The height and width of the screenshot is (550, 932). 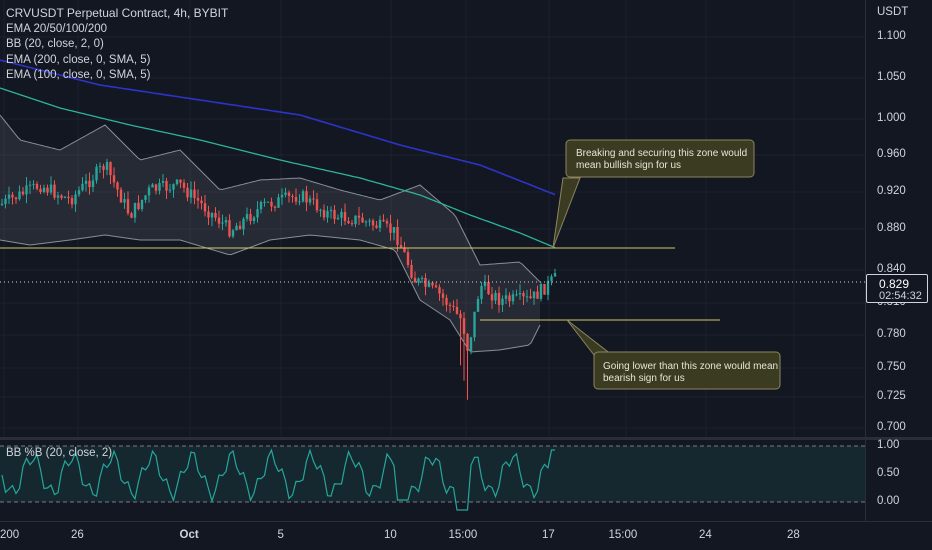 I want to click on price-tick-label: 0.840, so click(x=891, y=269).